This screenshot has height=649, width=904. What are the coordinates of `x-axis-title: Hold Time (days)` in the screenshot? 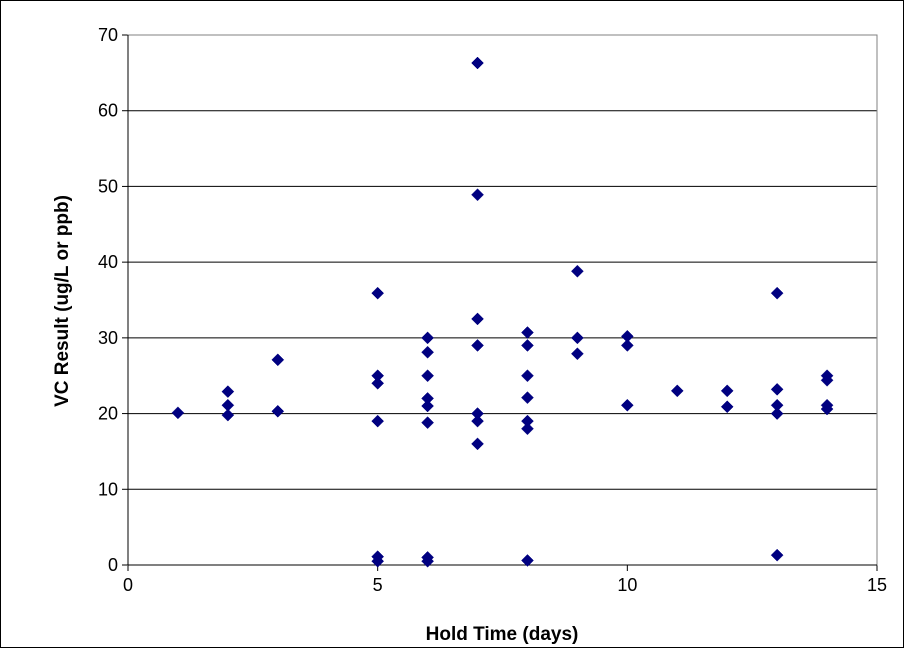 It's located at (502, 634).